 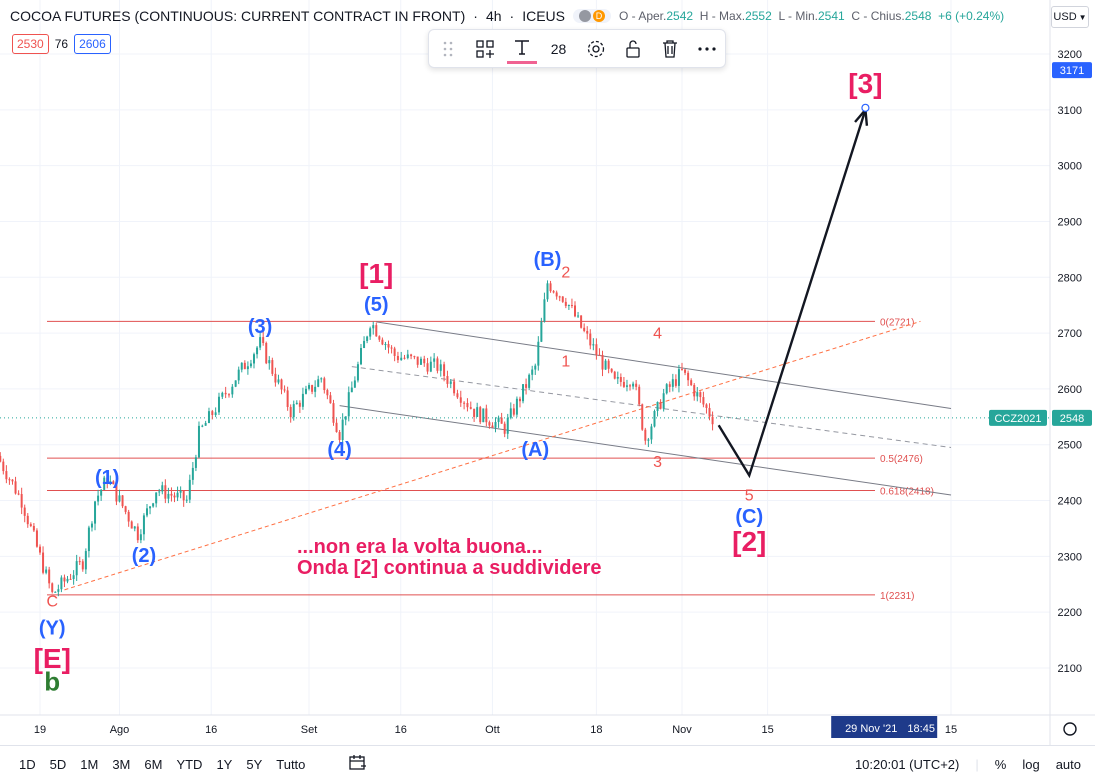 What do you see at coordinates (707, 49) in the screenshot?
I see `more-icon` at bounding box center [707, 49].